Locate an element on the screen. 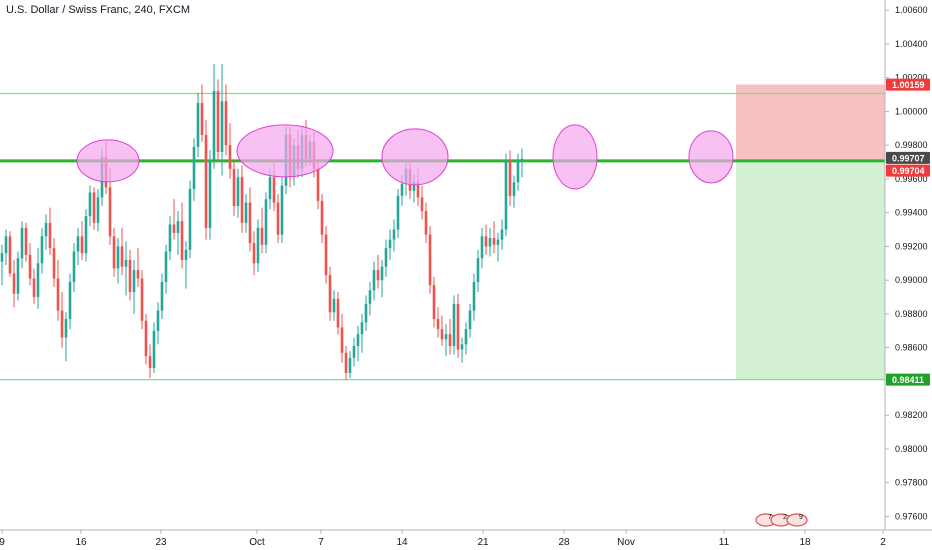 The width and height of the screenshot is (932, 550). event-badges: 7 2 9 is located at coordinates (781, 520).